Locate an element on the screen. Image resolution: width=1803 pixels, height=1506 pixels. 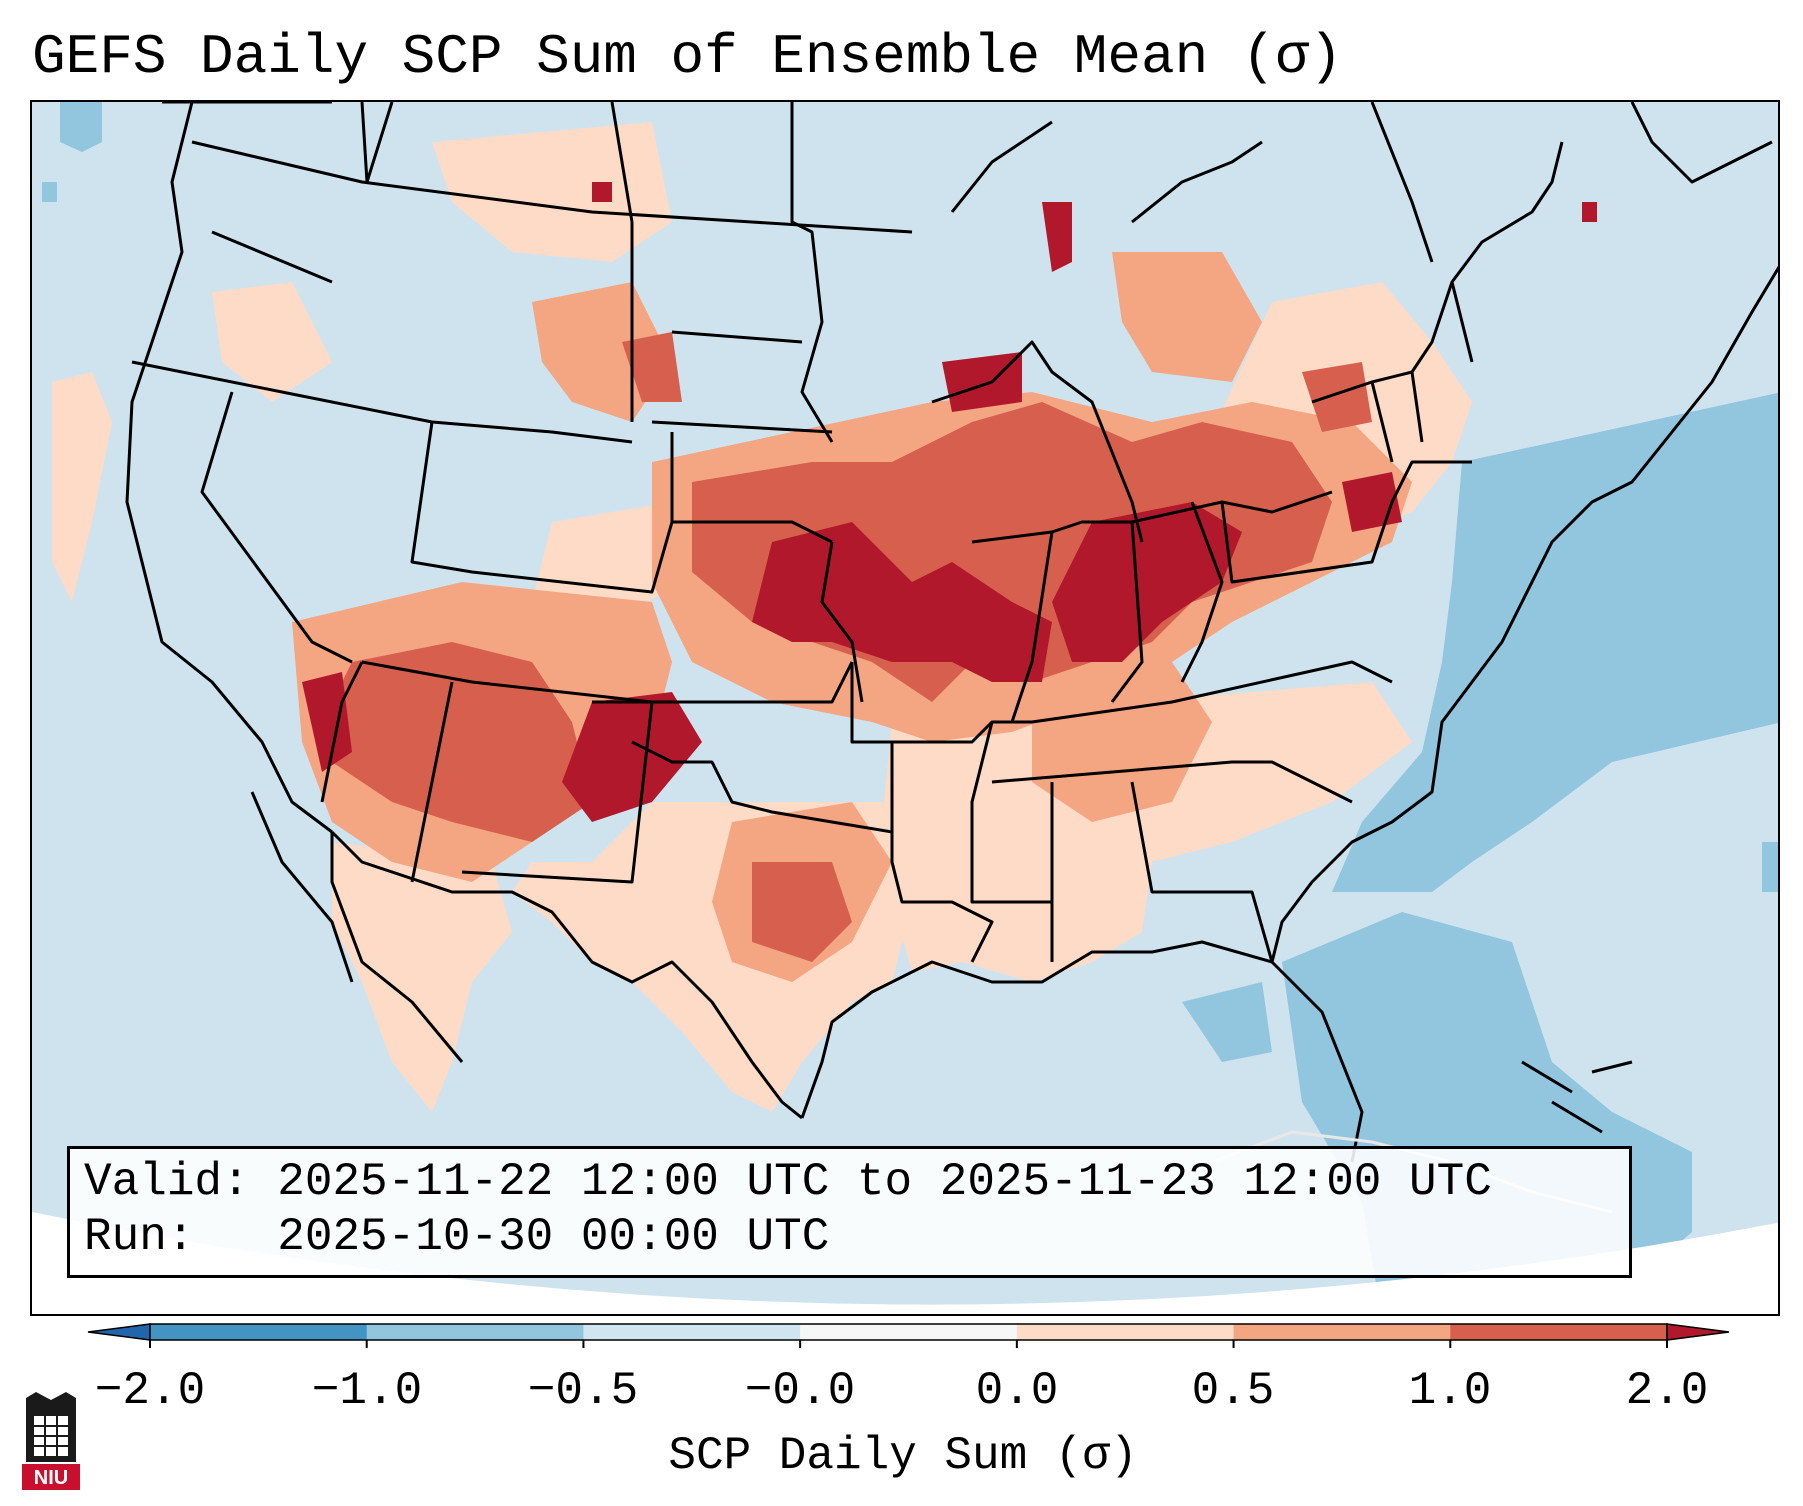
logo-banner is located at coordinates (51, 1477).